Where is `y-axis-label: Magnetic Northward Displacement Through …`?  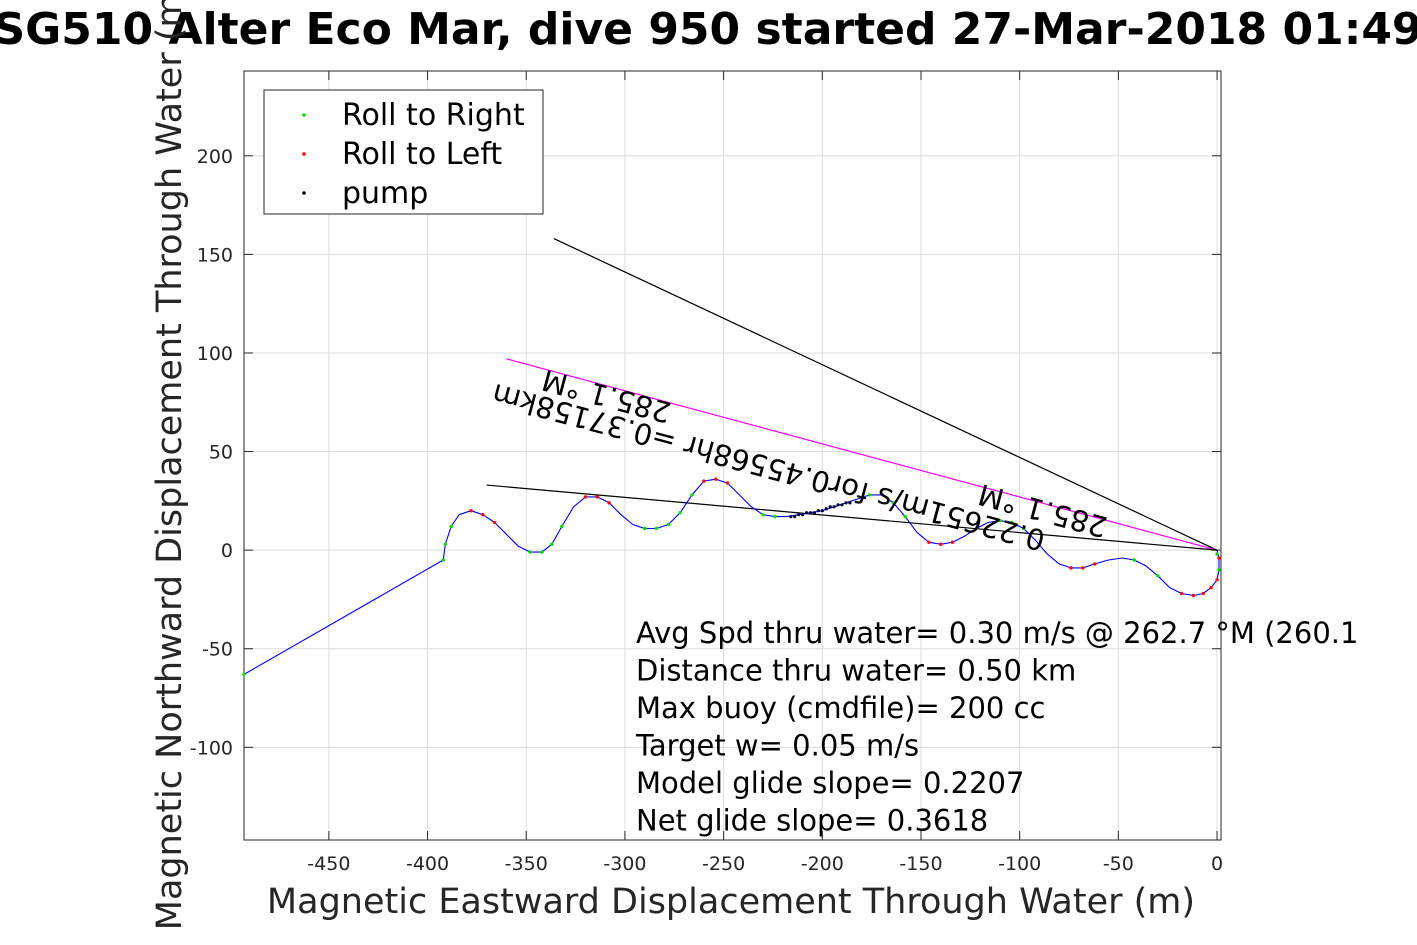 y-axis-label: Magnetic Northward Displacement Through … is located at coordinates (170, 465).